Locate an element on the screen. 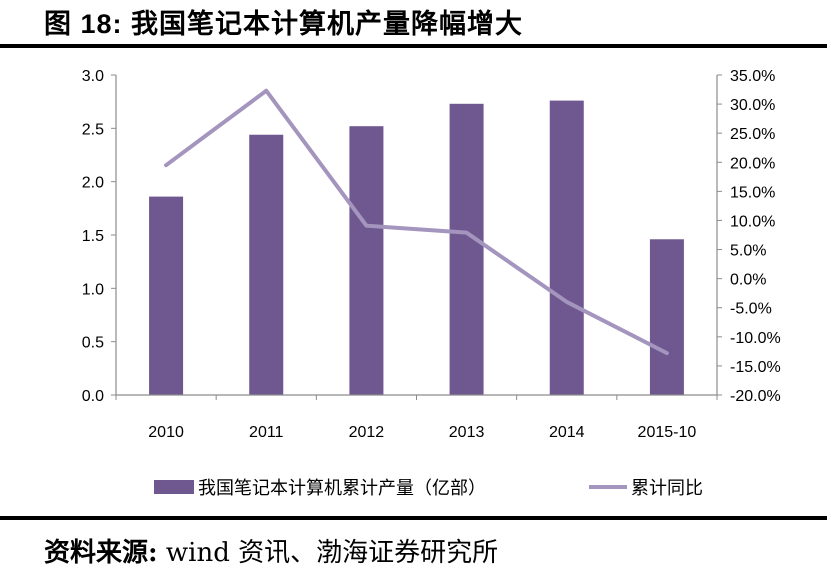 This screenshot has height=569, width=827. left-tick-label: 0.0 is located at coordinates (93, 396).